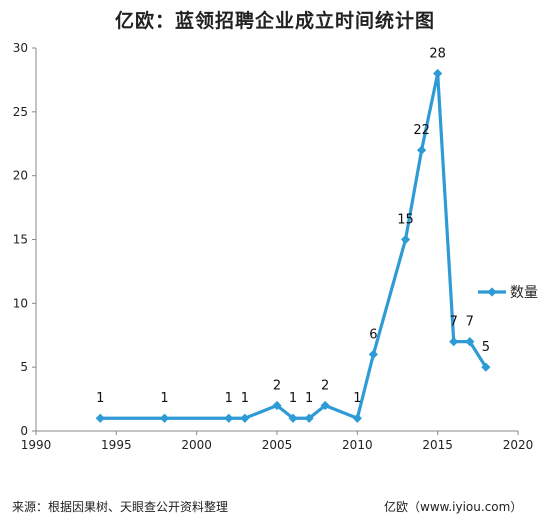 Image resolution: width=550 pixels, height=521 pixels. Describe the element at coordinates (20, 240) in the screenshot. I see `y-tick-label: 15` at that location.